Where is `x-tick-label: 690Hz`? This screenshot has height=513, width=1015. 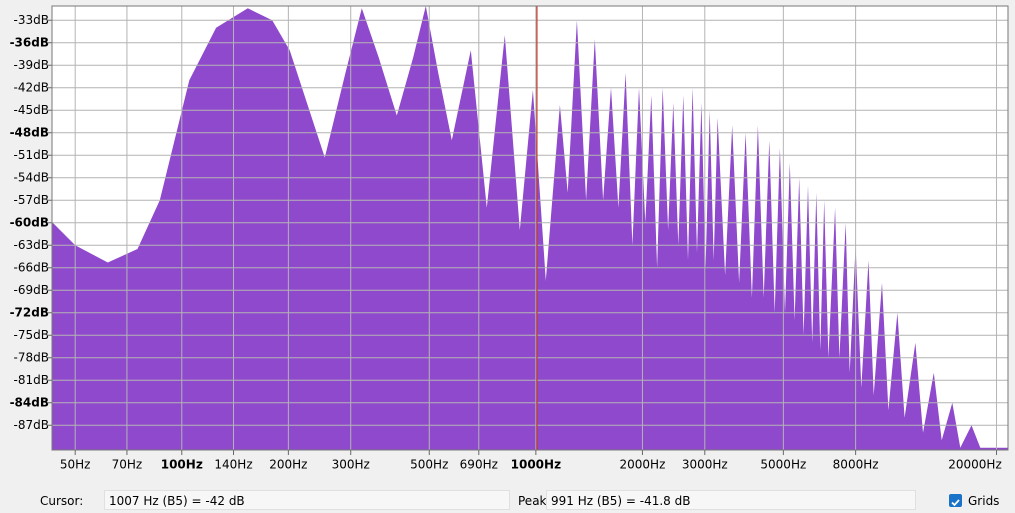
x-tick-label: 690Hz is located at coordinates (479, 465).